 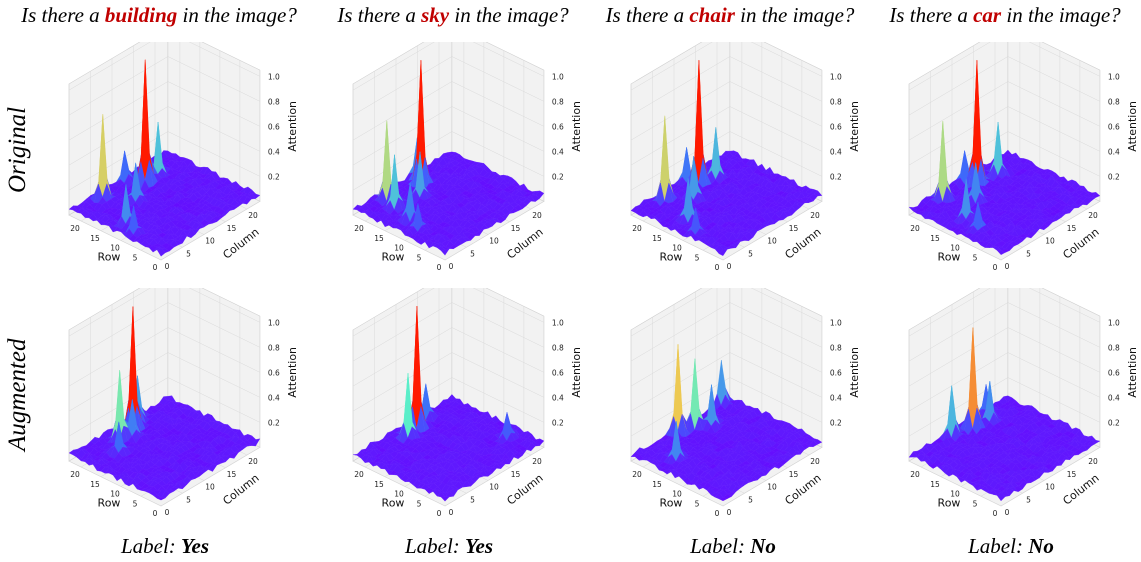 I want to click on question-object: sky, so click(x=435, y=15).